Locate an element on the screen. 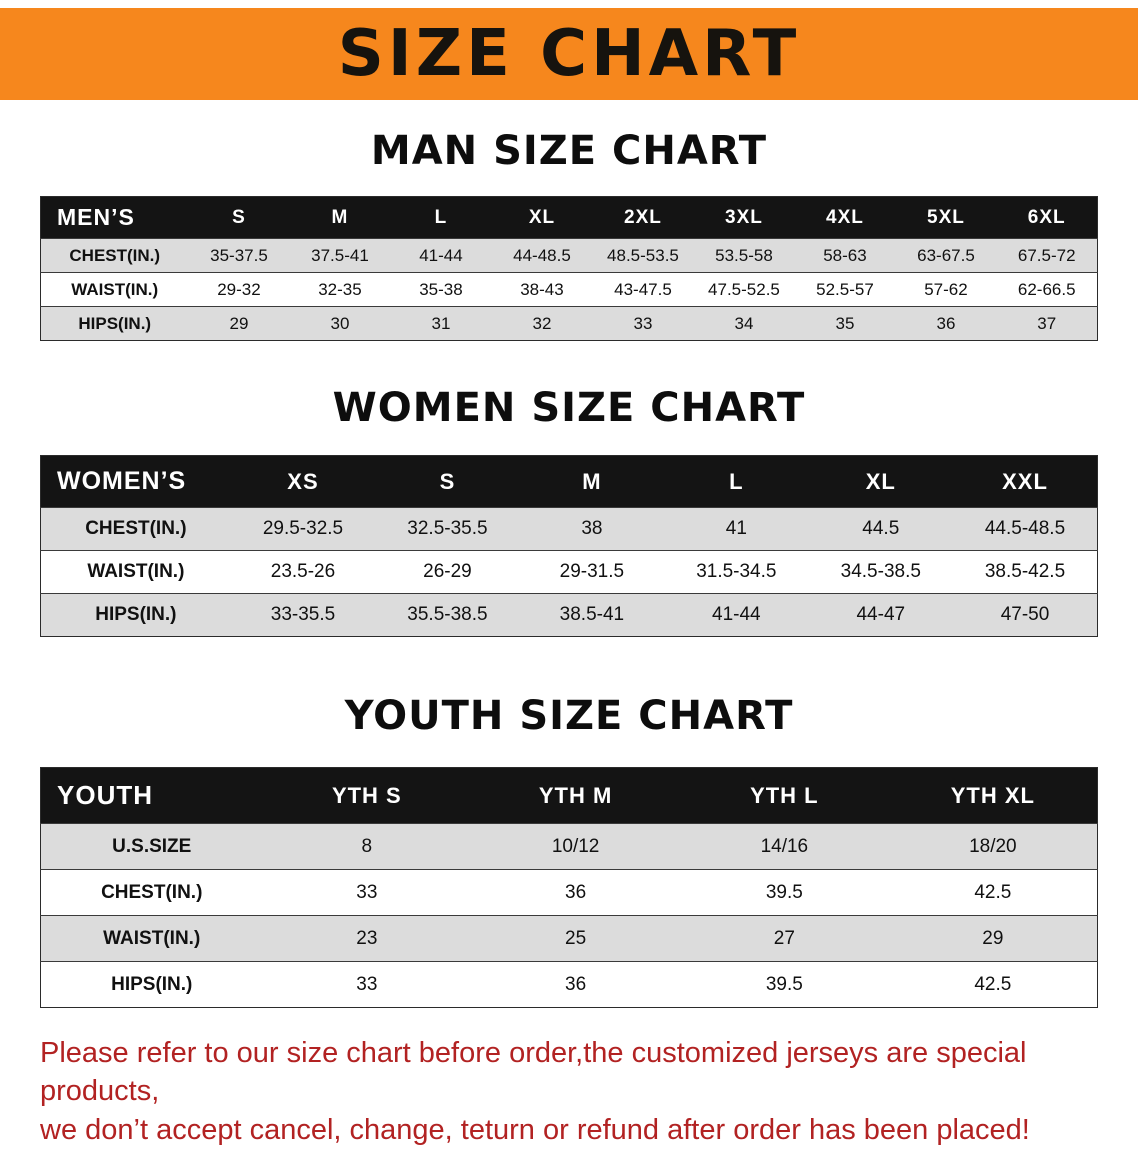  value-cell: 52.5-57 is located at coordinates (845, 289).